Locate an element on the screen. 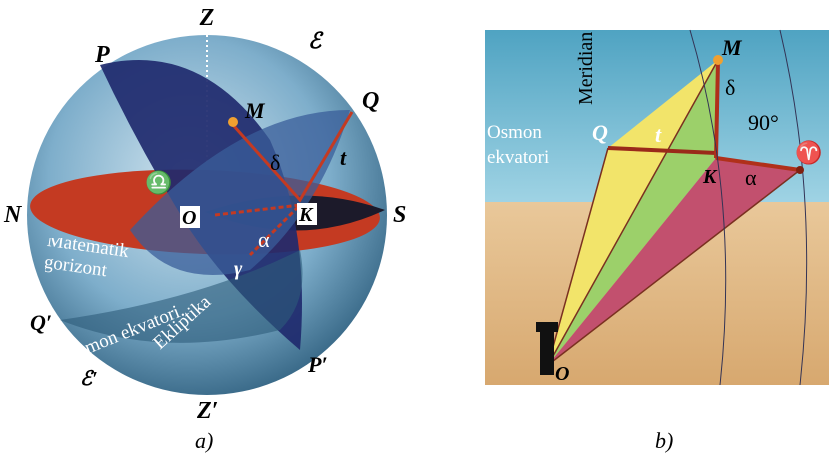 The image size is (829, 464). label: ℰ is located at coordinates (316, 40).